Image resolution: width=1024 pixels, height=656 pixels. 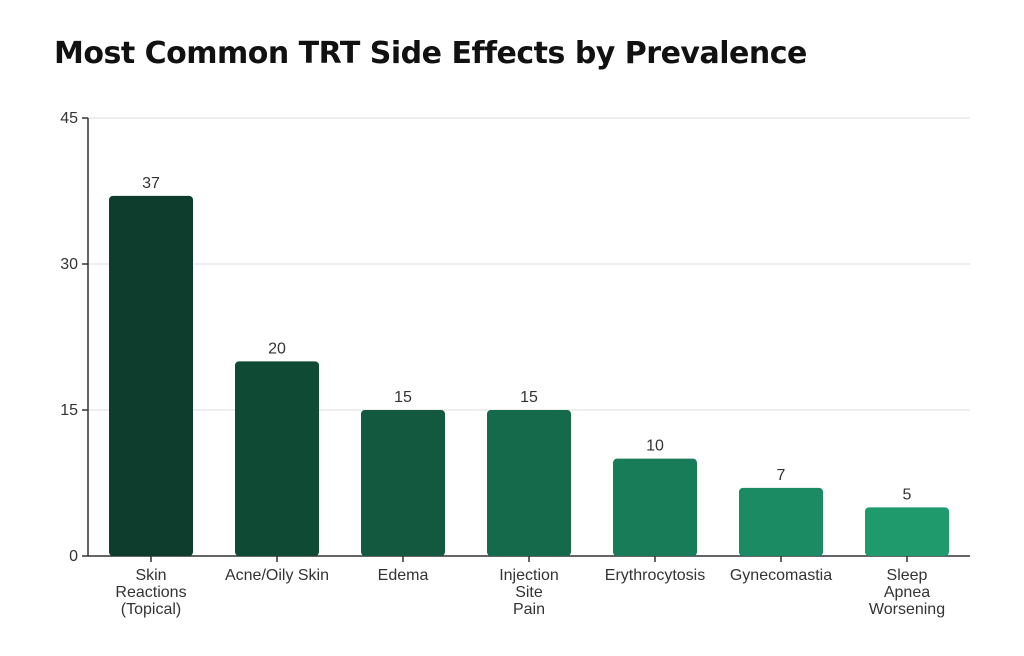 I want to click on x-category-label-line: Injection, so click(x=529, y=575).